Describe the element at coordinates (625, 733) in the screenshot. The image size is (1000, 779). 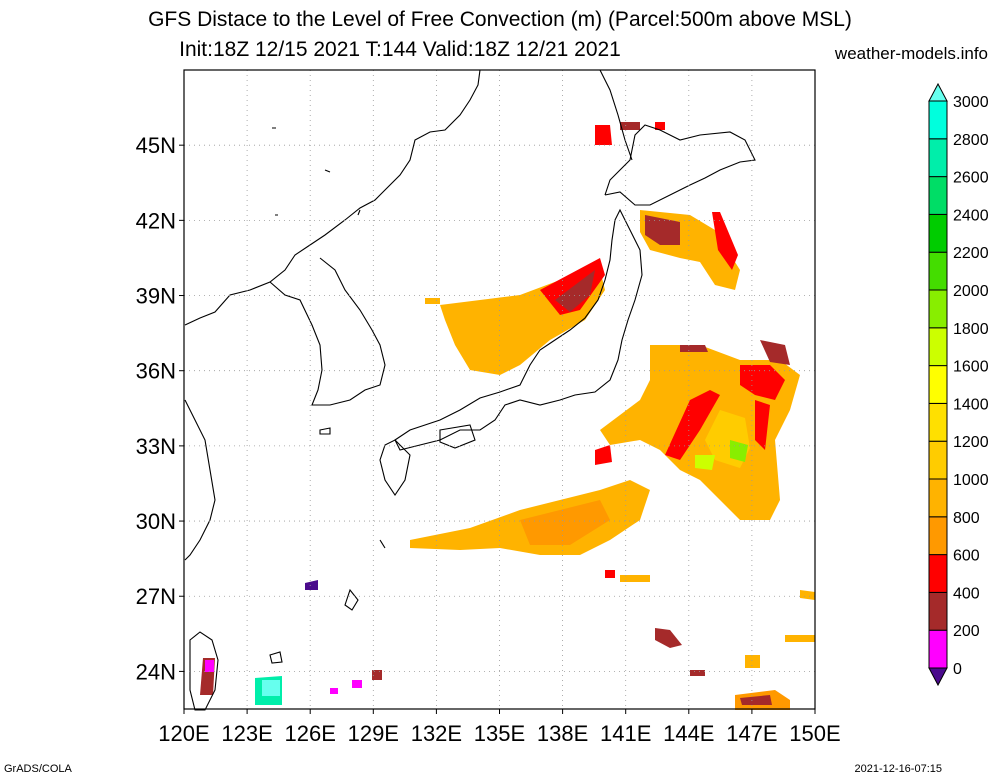
I see `lon-tick-label: 141E` at that location.